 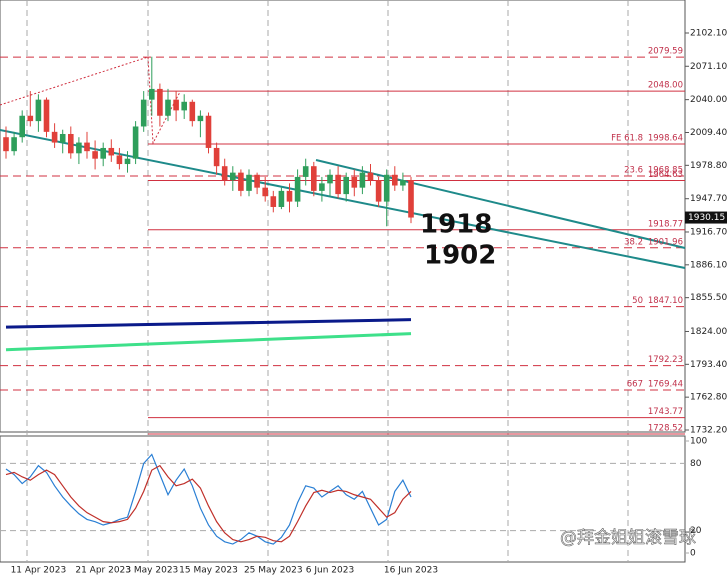 I want to click on x-tick-label: 16 Jun 2023, so click(x=411, y=571).